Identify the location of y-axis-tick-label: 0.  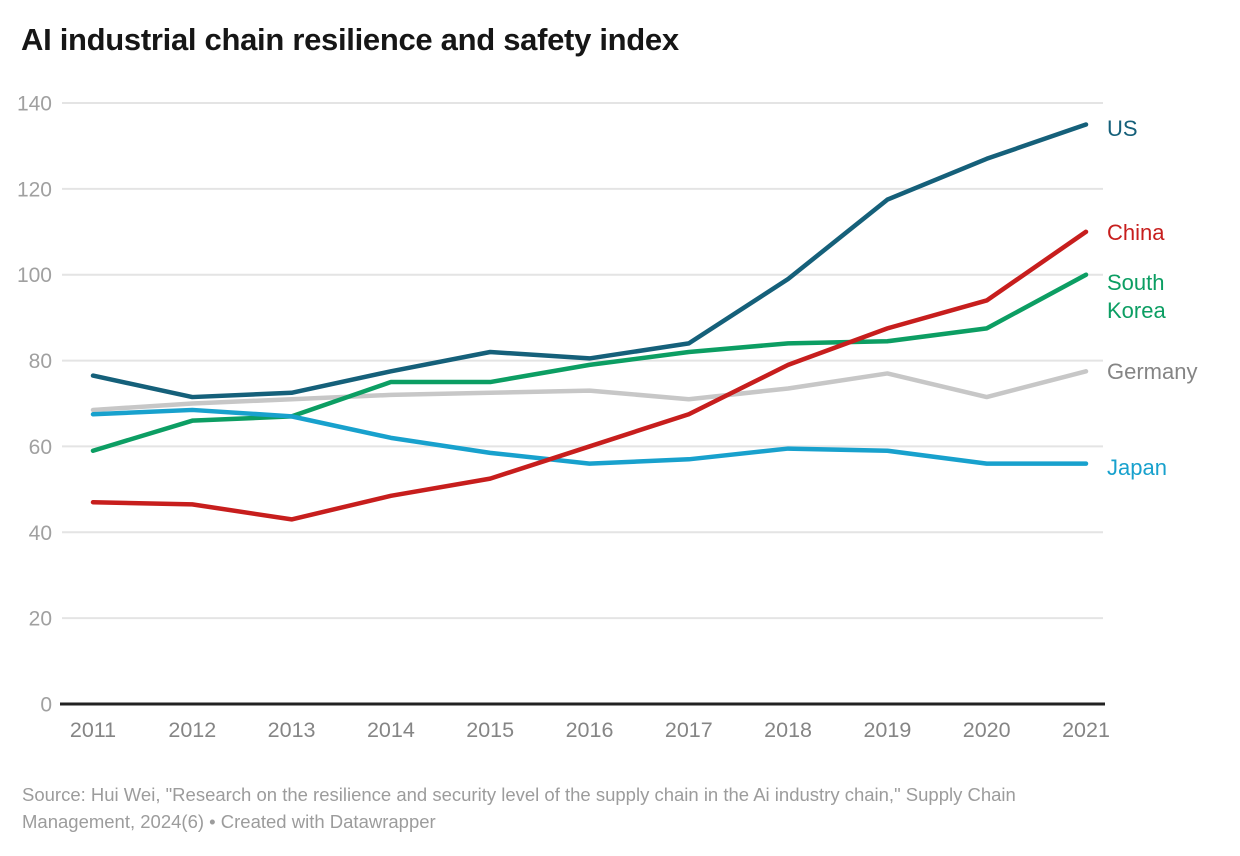
(46, 705).